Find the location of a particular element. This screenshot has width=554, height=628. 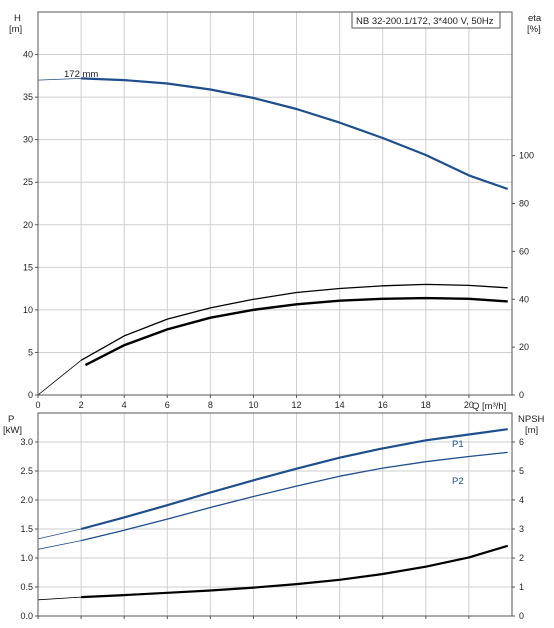

top-left-tick-label: 40 is located at coordinates (28, 55).